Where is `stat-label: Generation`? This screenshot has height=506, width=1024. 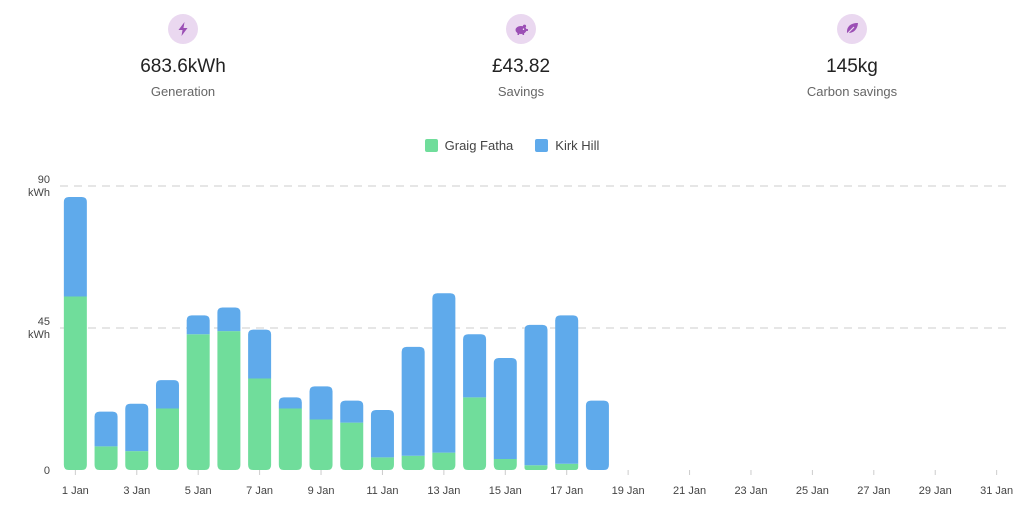
stat-label: Generation is located at coordinates (183, 91).